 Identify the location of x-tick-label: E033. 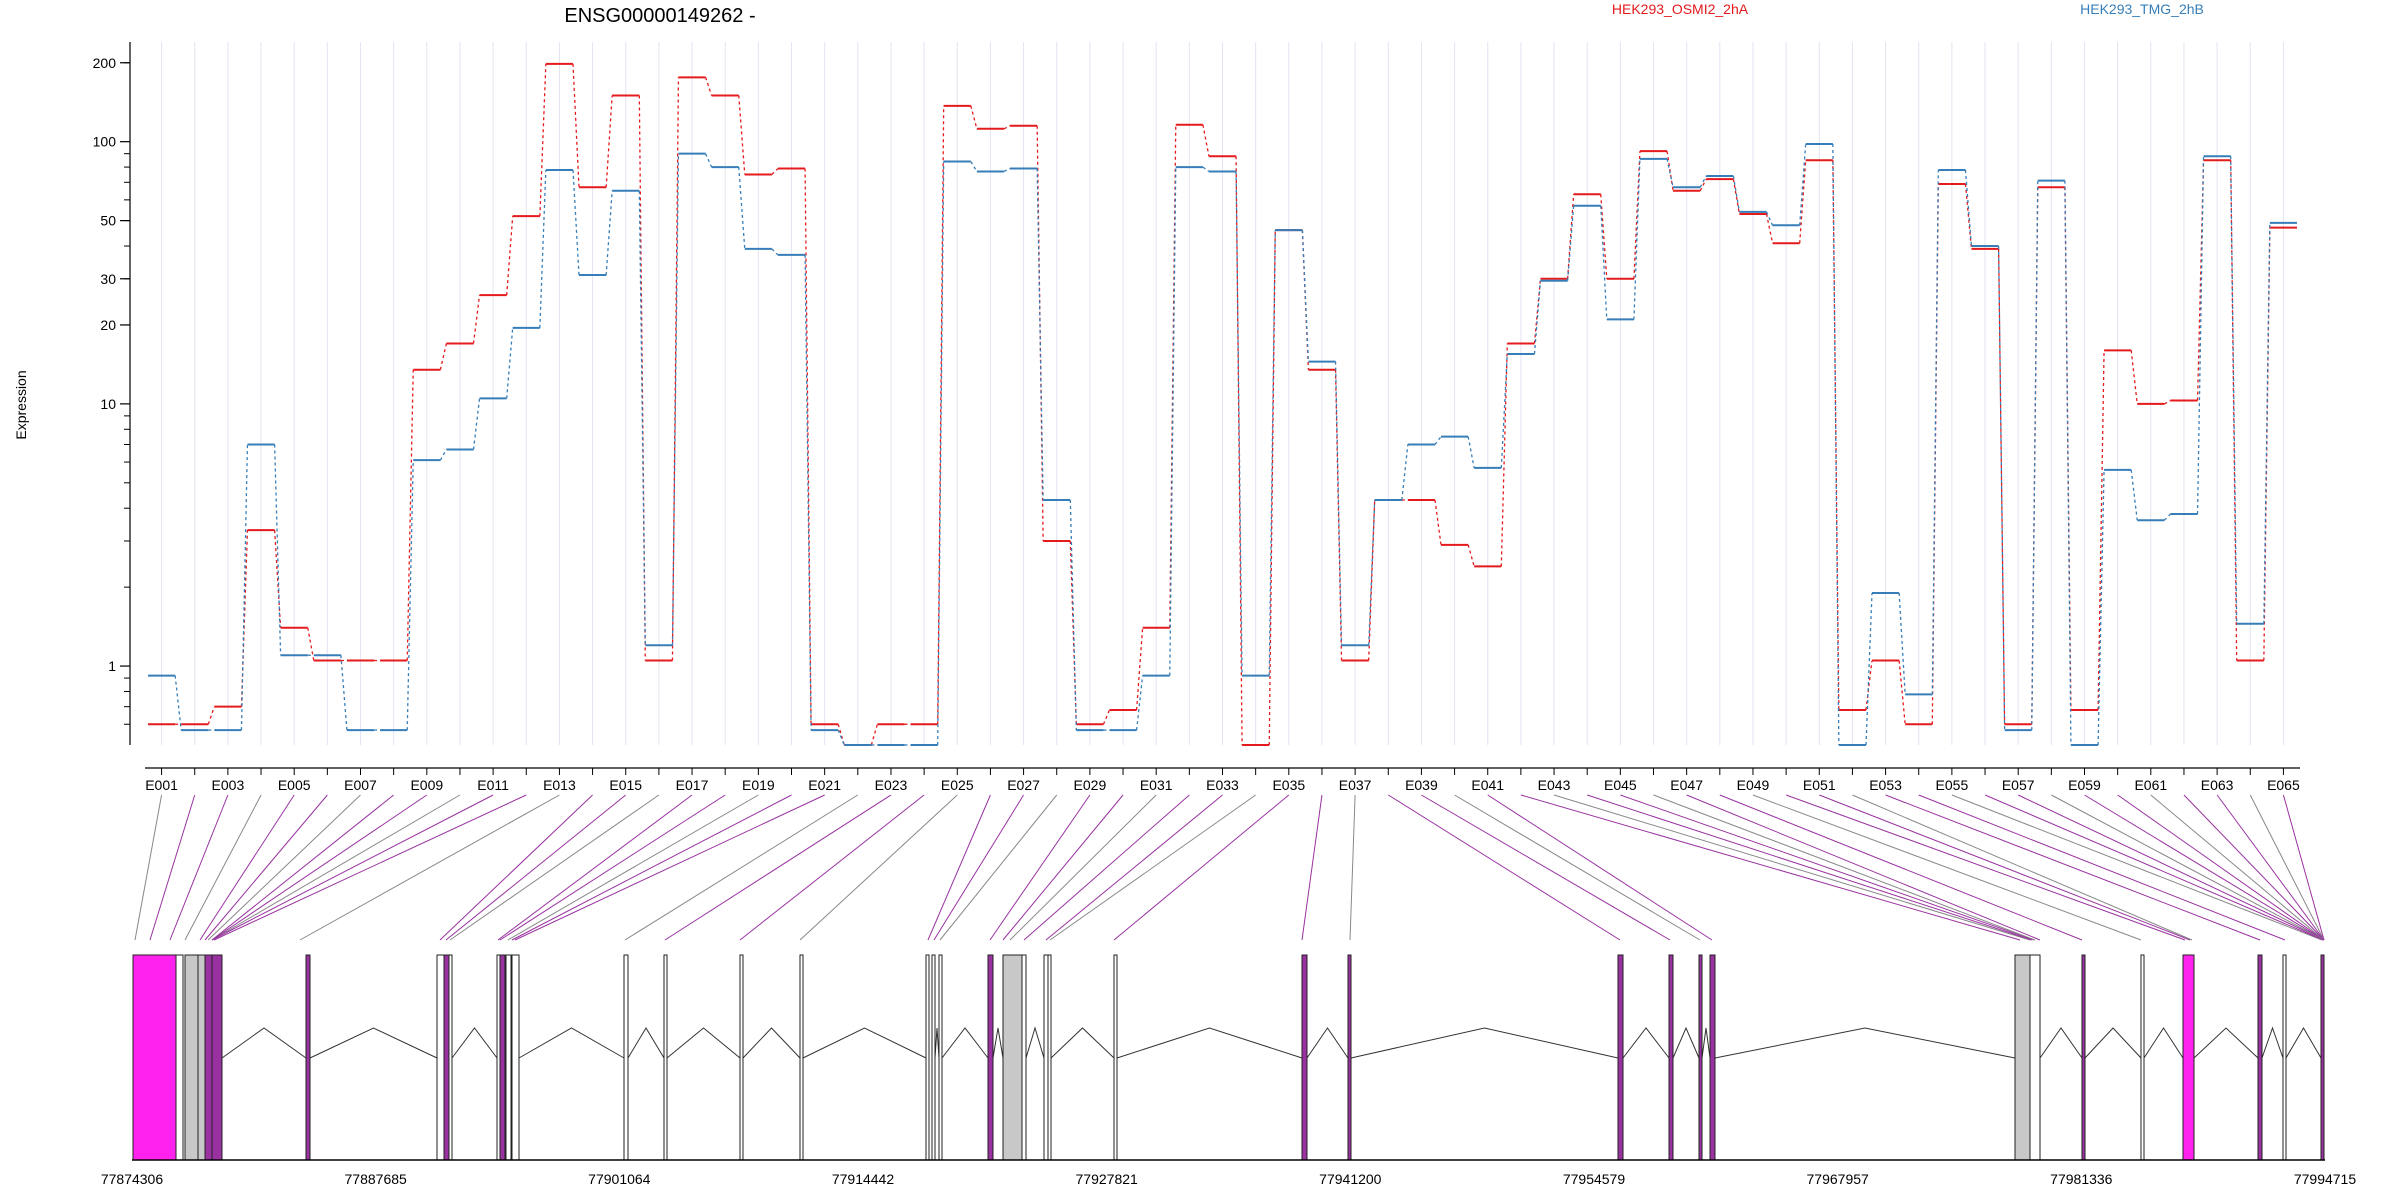
(1222, 785).